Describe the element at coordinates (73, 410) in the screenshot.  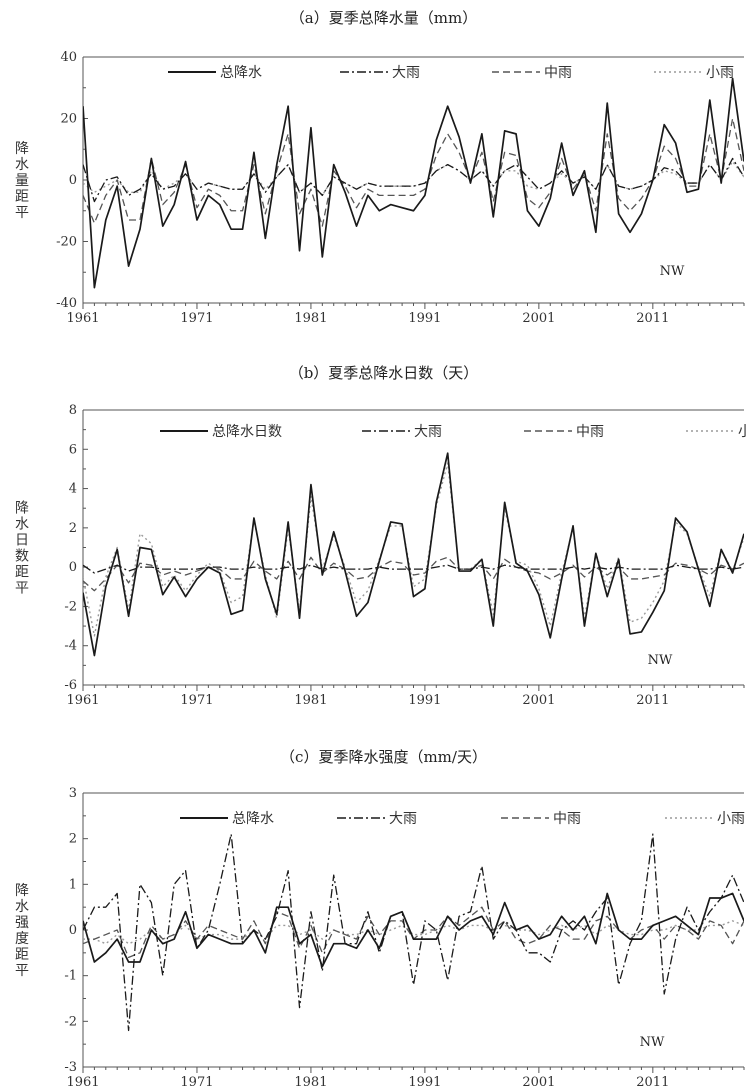
I see `y-tick-label: 8` at that location.